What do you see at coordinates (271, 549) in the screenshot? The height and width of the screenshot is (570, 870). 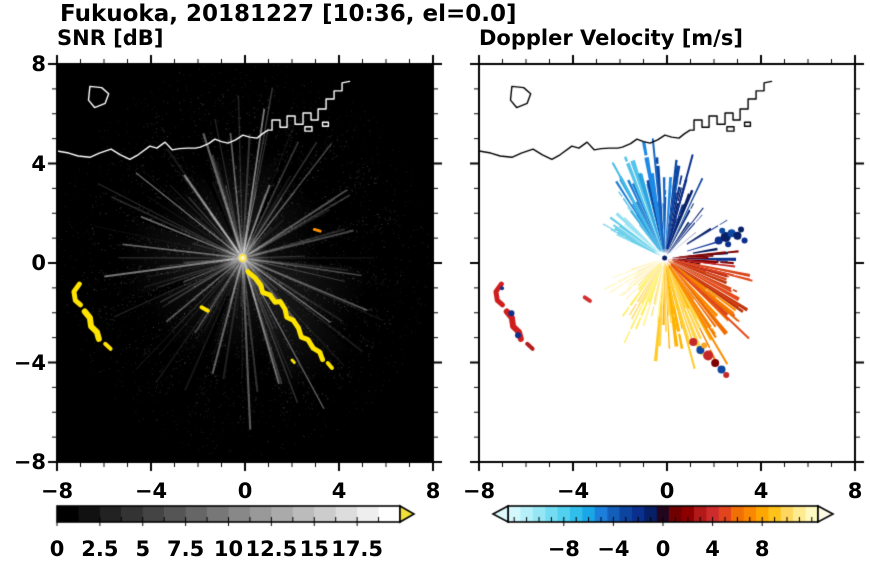 I see `snr-colorbar-label-12.5: 12.5` at bounding box center [271, 549].